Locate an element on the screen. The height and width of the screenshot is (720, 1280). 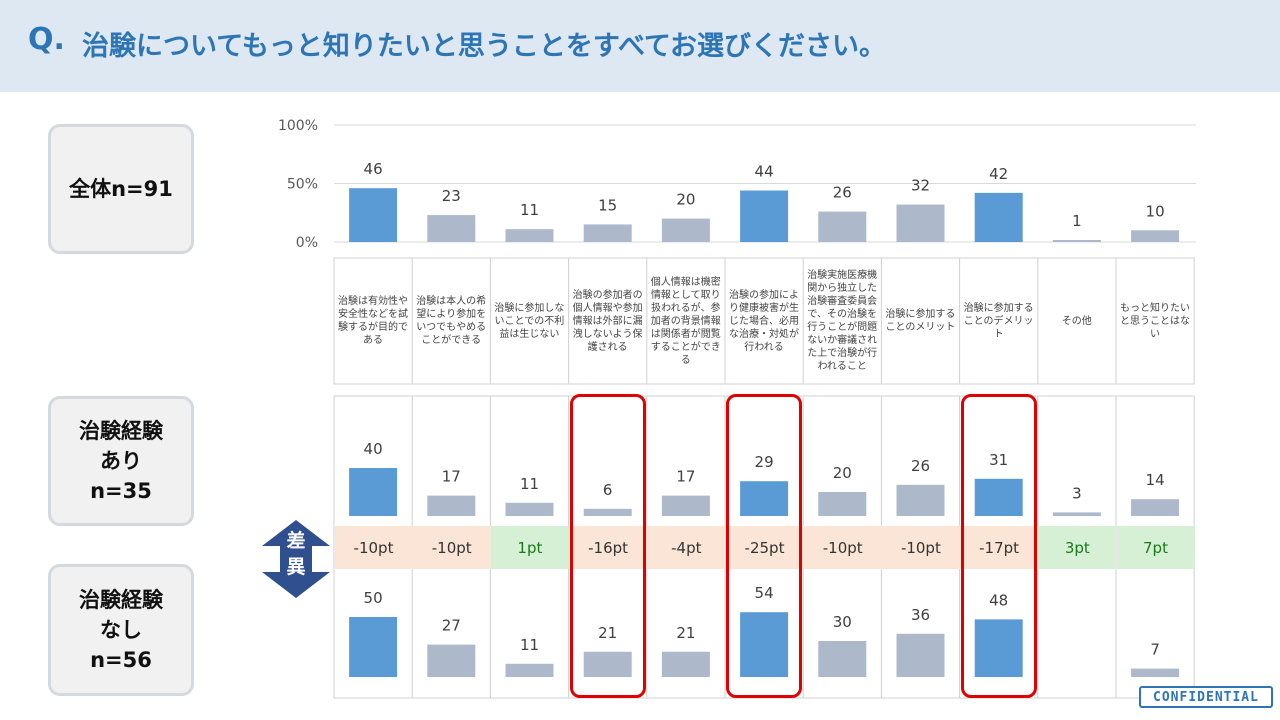
overall-value-label: 32 is located at coordinates (920, 186).